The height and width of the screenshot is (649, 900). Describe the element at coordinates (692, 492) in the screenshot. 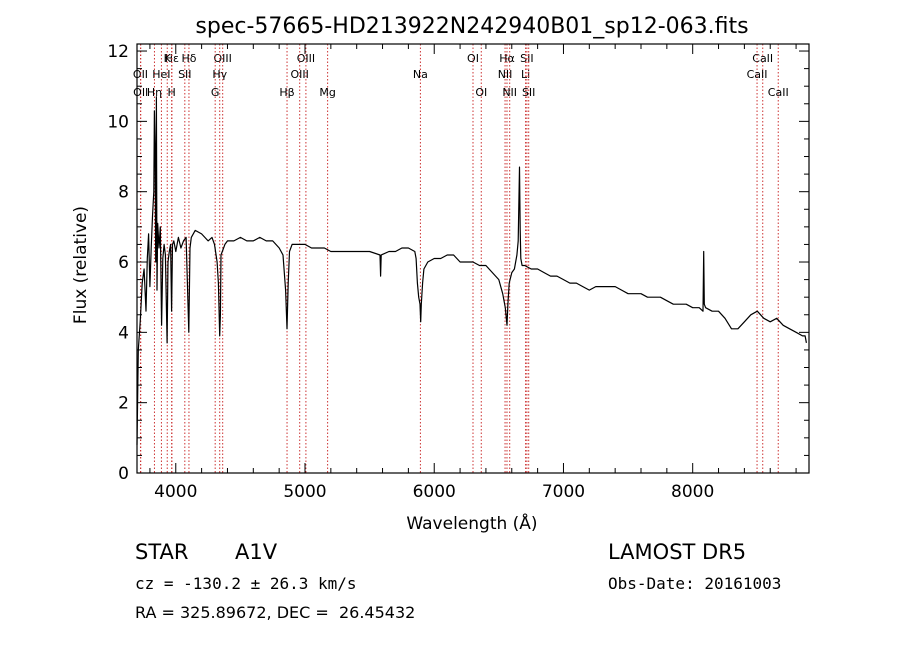

I see `x-tick-label: 8000` at that location.